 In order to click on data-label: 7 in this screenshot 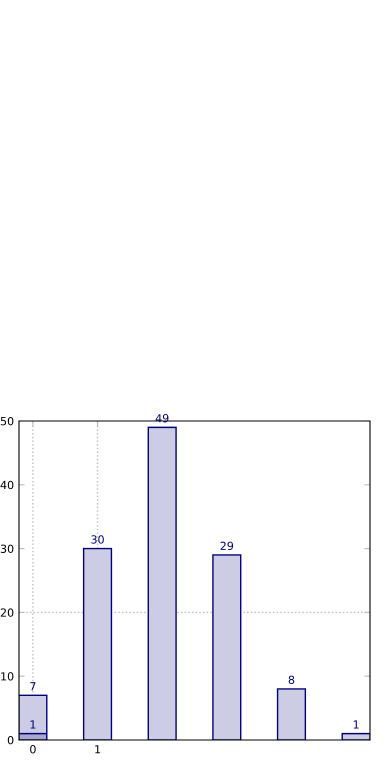, I will do `click(33, 686)`.